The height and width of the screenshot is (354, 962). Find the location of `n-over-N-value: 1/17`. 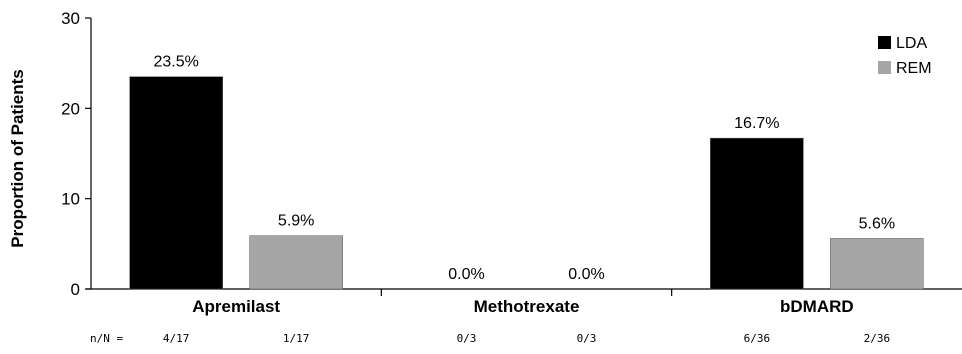

n-over-N-value: 1/17 is located at coordinates (296, 338).